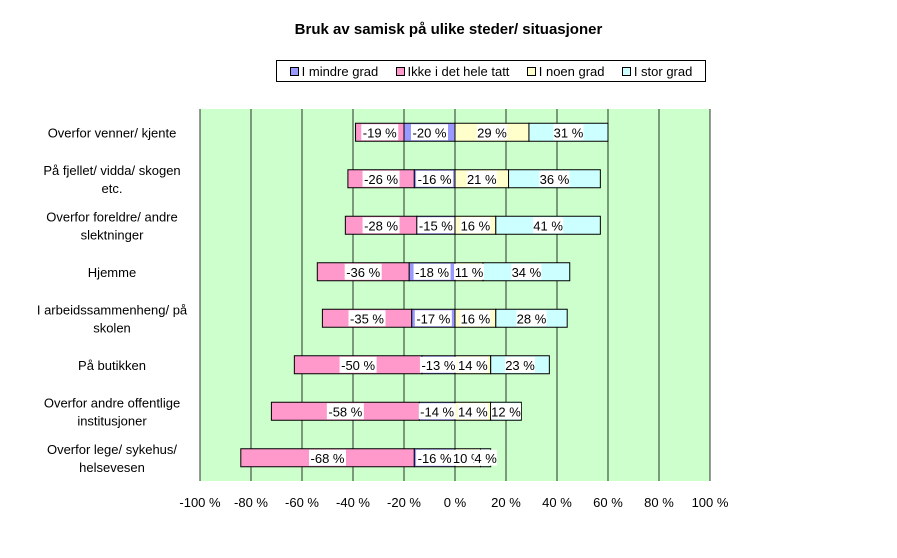 The width and height of the screenshot is (897, 558). I want to click on data-label: -20 %, so click(430, 132).